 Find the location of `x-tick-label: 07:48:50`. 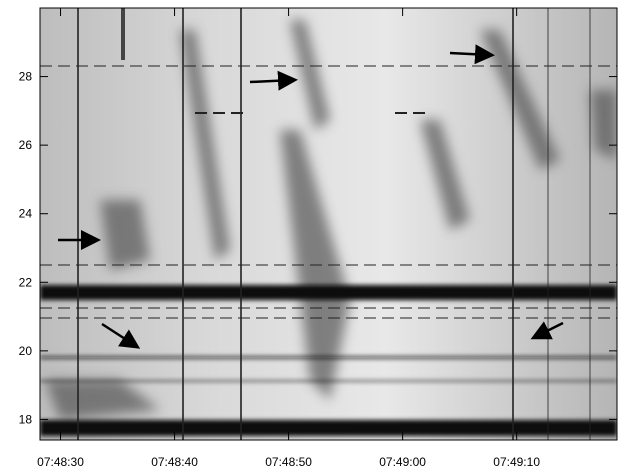

x-tick-label: 07:48:50 is located at coordinates (288, 462).